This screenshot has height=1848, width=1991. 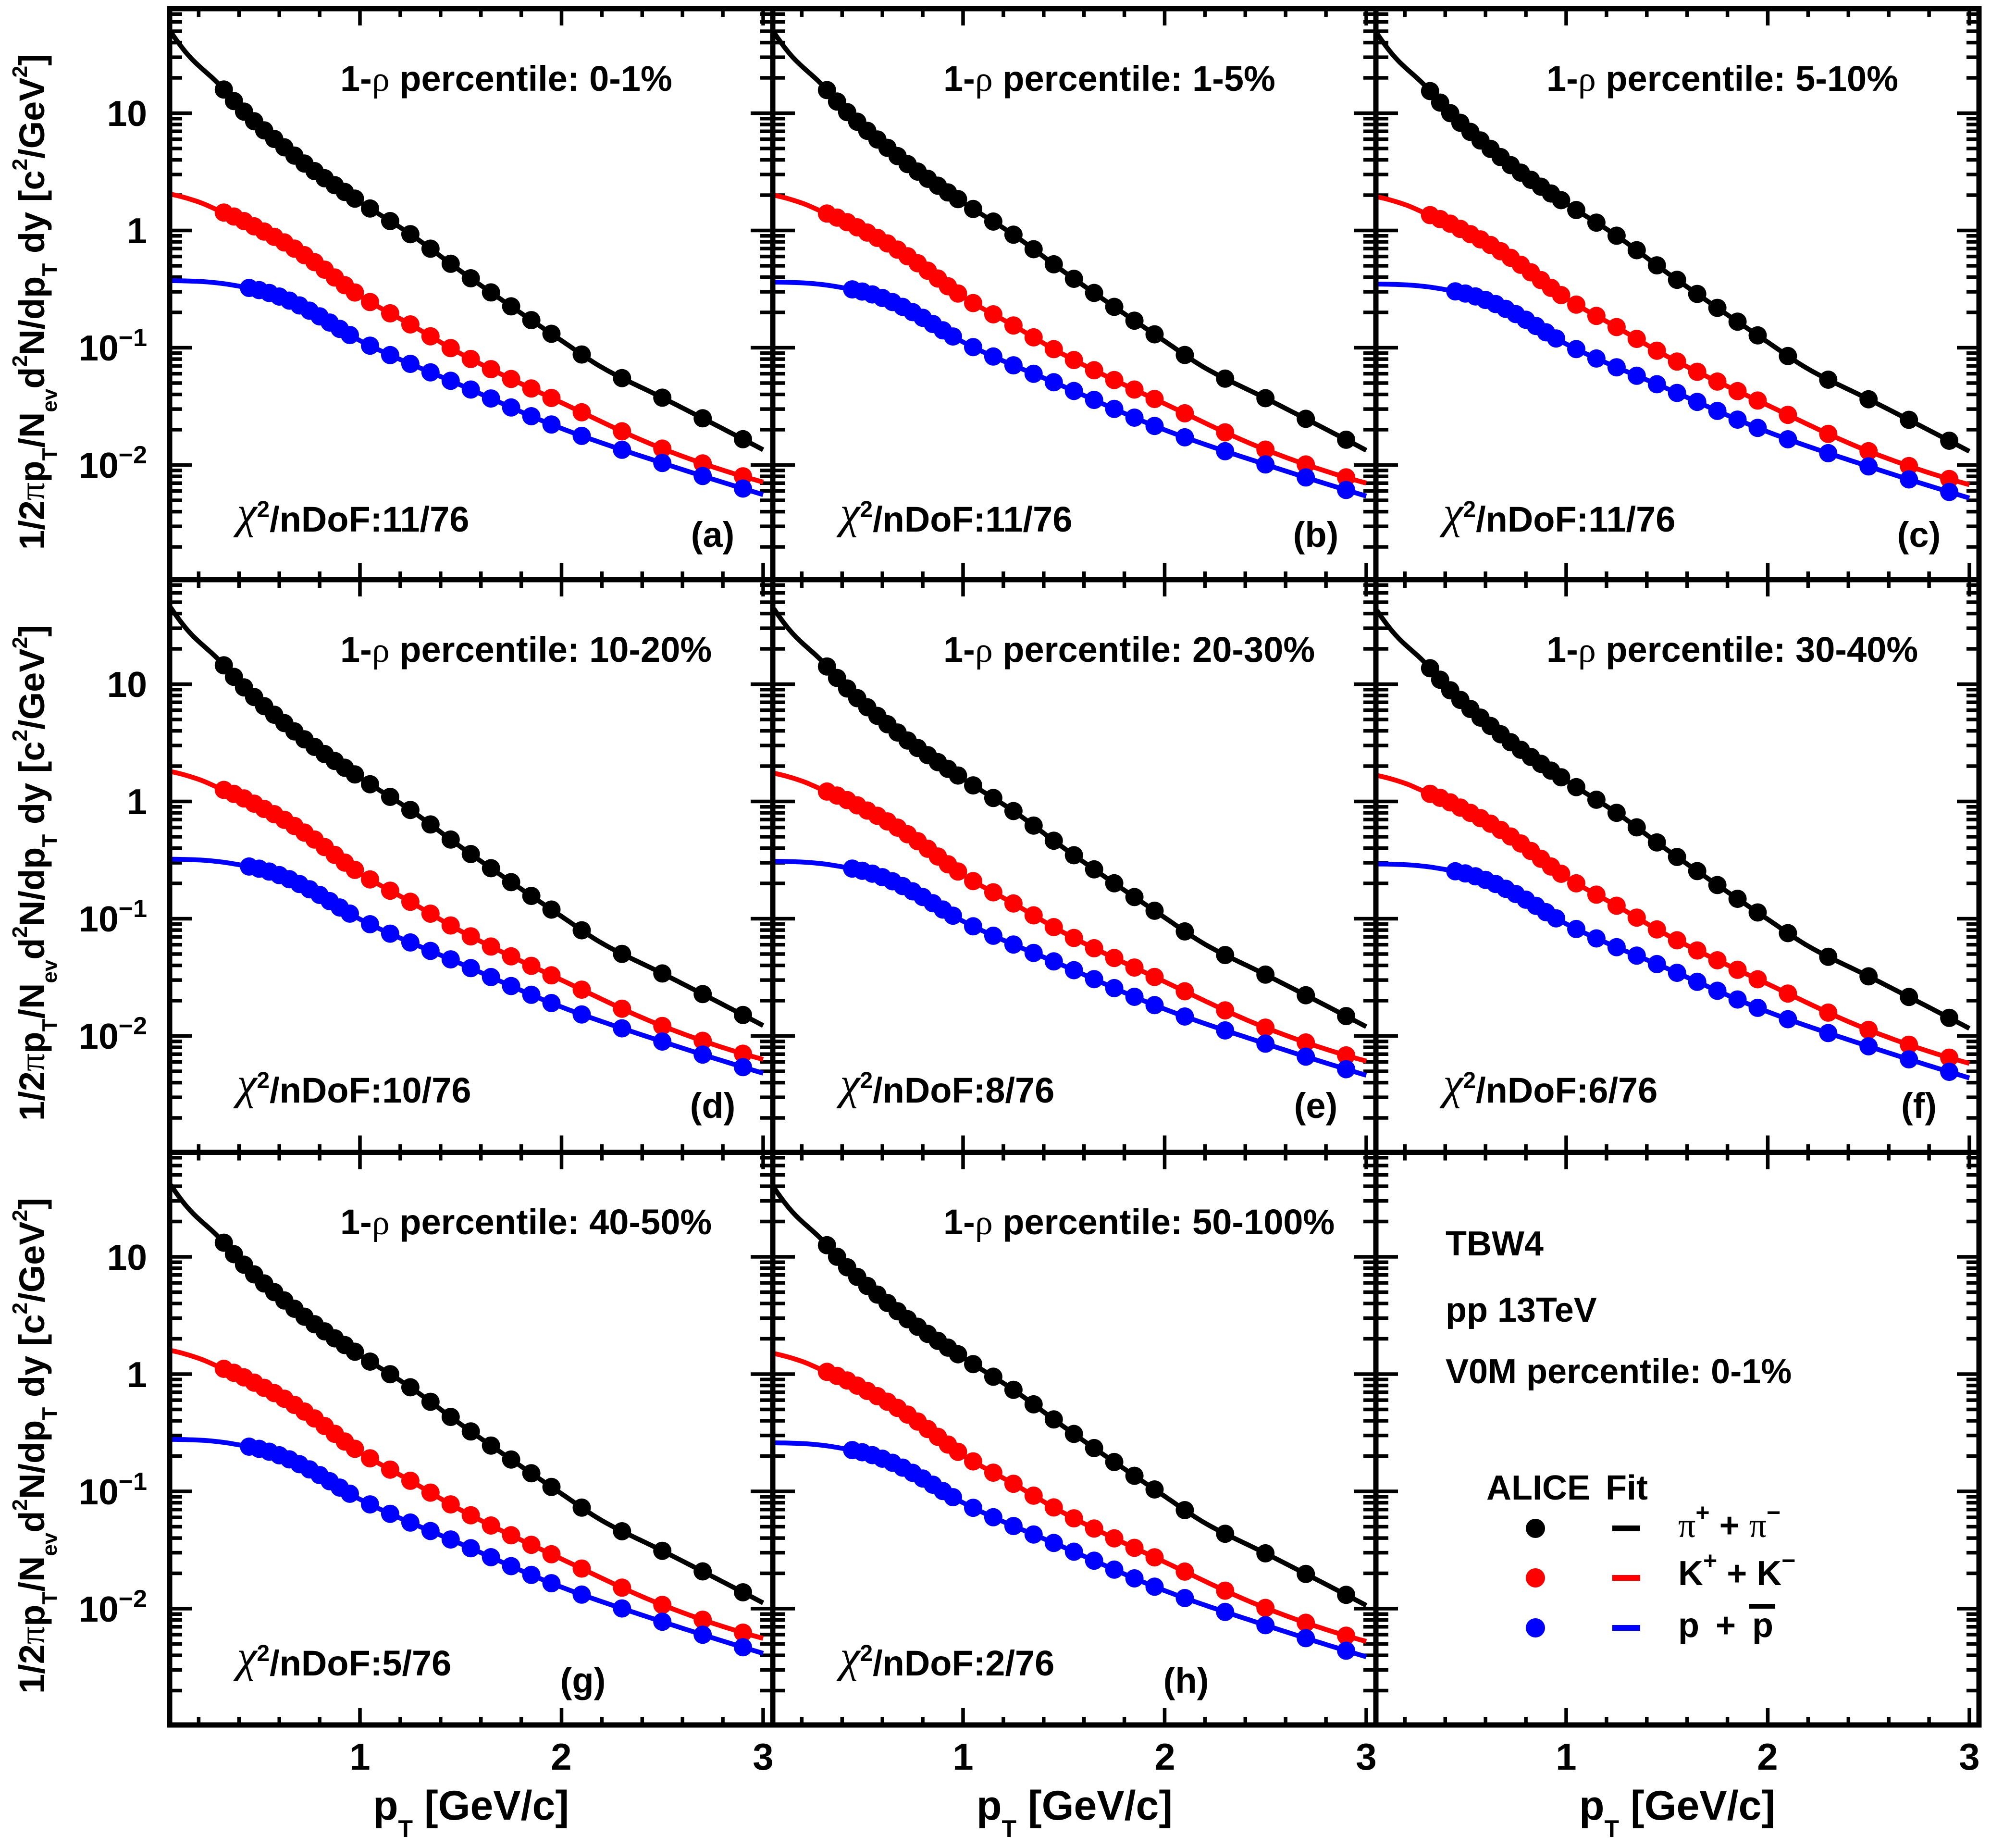 I want to click on svg-text: 1-ρ percentile: 10-20%, so click(x=526, y=650).